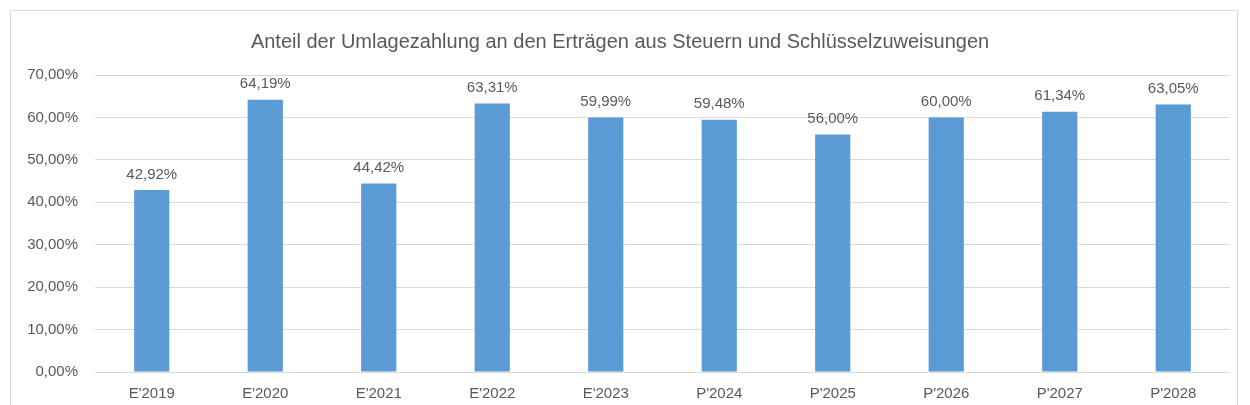 The width and height of the screenshot is (1250, 405). Describe the element at coordinates (492, 87) in the screenshot. I see `data-label: 63,31%` at that location.